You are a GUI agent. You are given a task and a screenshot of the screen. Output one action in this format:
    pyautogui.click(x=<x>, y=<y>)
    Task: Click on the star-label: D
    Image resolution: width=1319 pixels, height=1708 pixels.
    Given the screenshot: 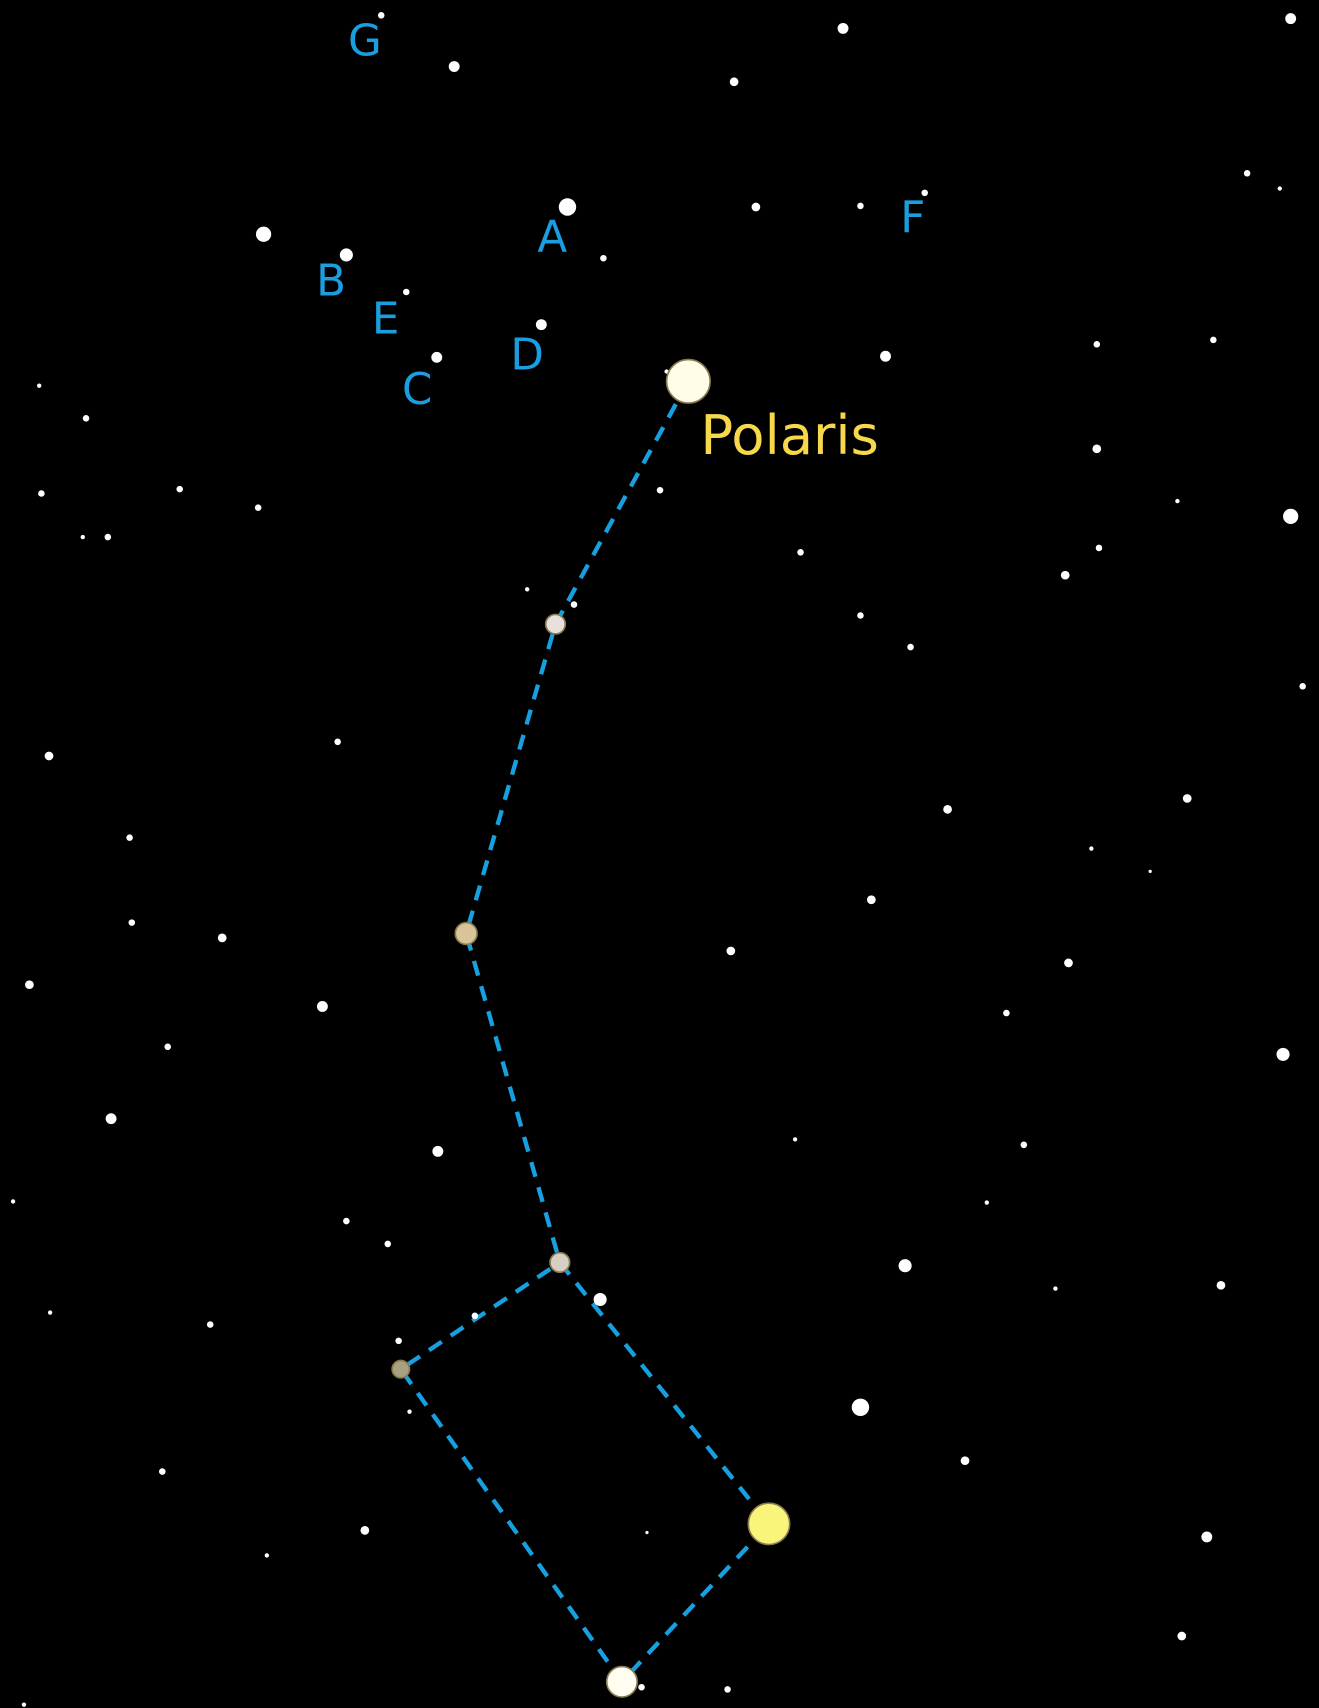 What is the action you would take?
    pyautogui.click(x=527, y=355)
    